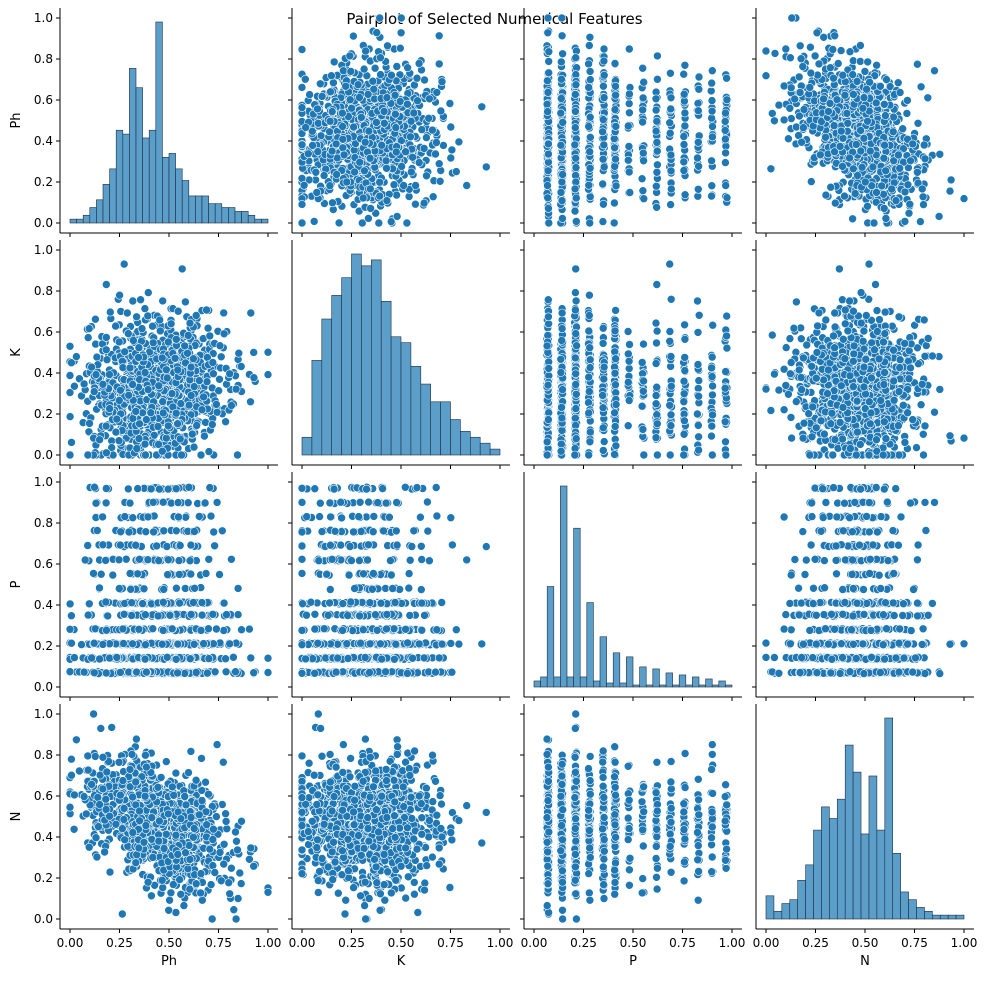 Image resolution: width=989 pixels, height=986 pixels. What do you see at coordinates (43, 59) in the screenshot?
I see `y-tick-label: 0.8` at bounding box center [43, 59].